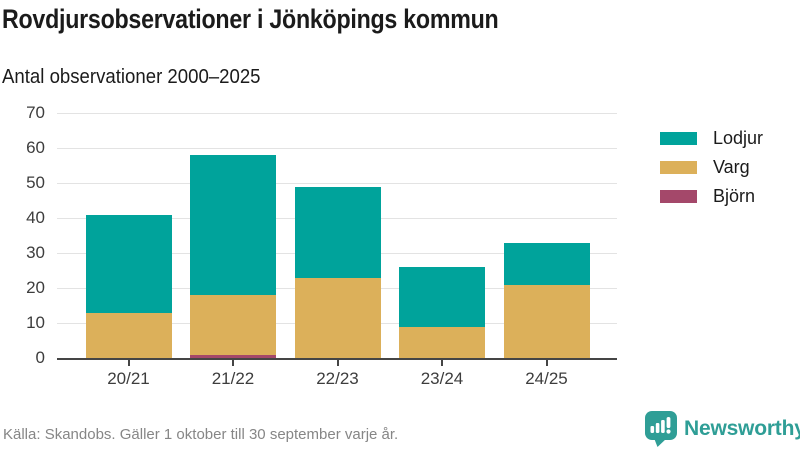 Image resolution: width=800 pixels, height=450 pixels. I want to click on newsworthy-logo: Newsworthy, so click(722, 429).